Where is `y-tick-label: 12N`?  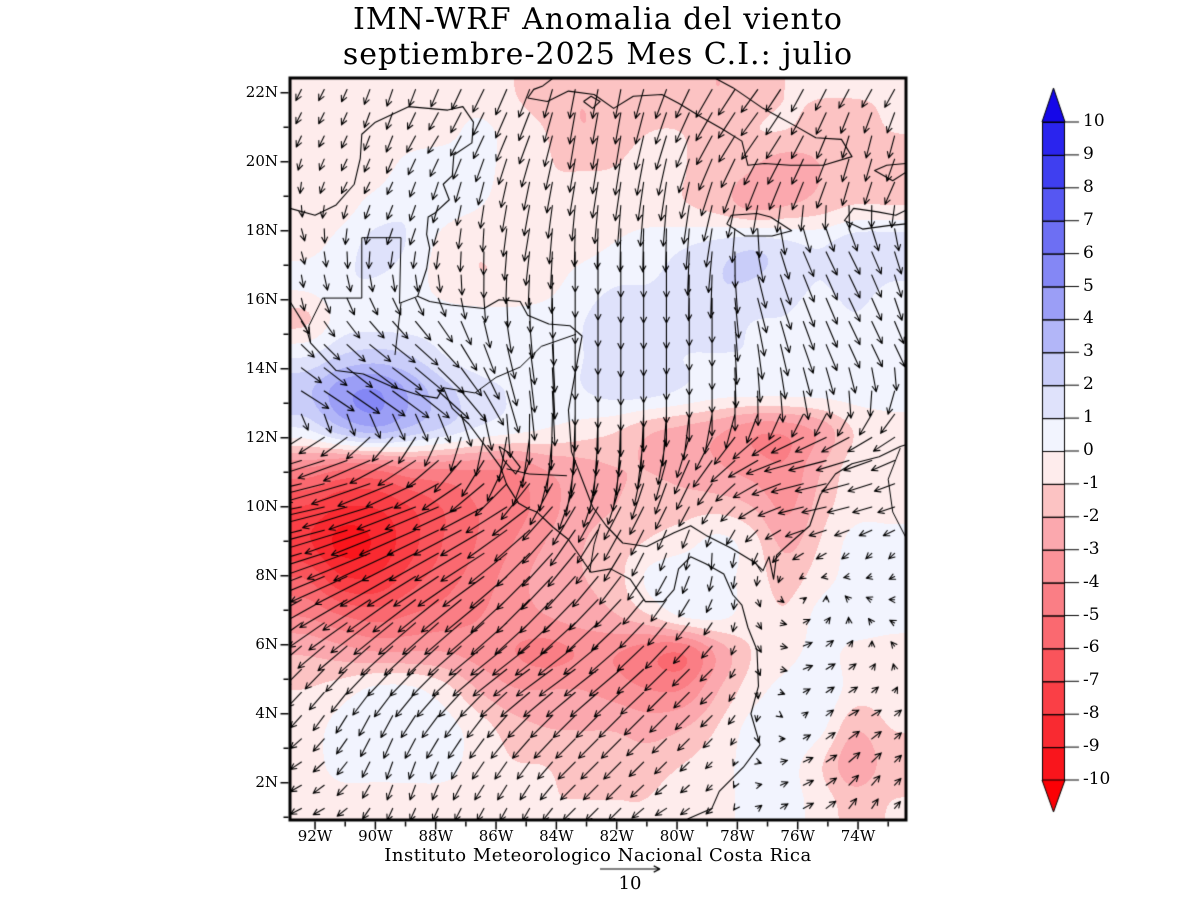 y-tick-label: 12N is located at coordinates (261, 436).